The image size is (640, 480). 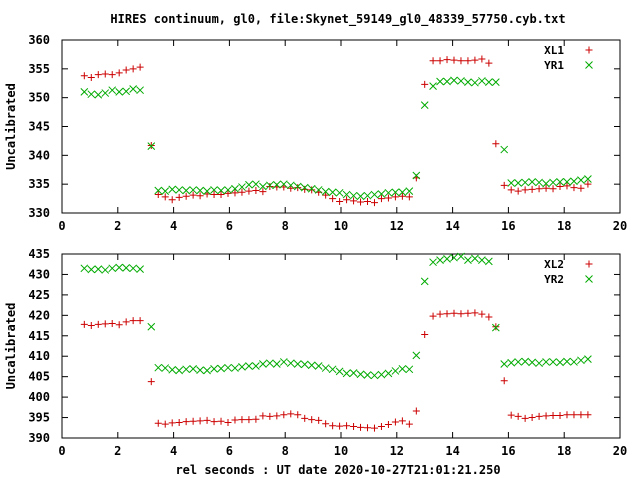 What do you see at coordinates (554, 65) in the screenshot?
I see `legend-label: YR1` at bounding box center [554, 65].